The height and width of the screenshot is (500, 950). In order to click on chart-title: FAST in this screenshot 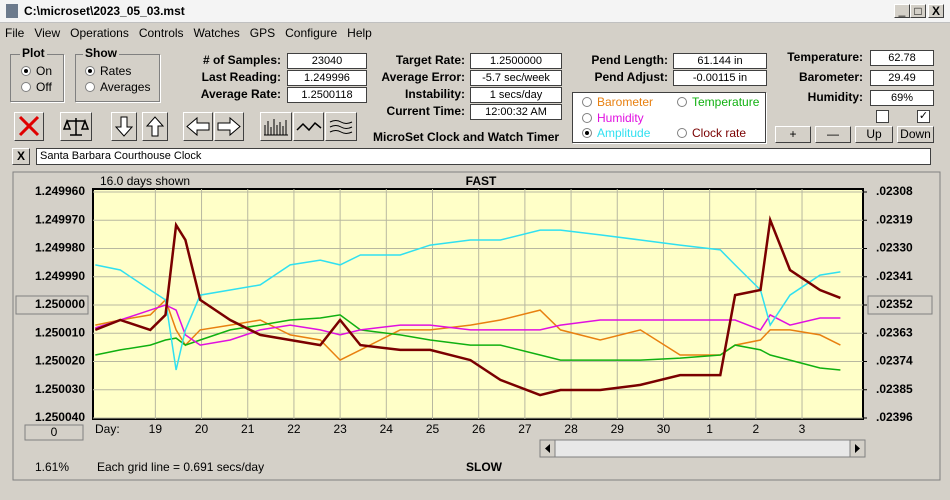, I will do `click(481, 181)`.